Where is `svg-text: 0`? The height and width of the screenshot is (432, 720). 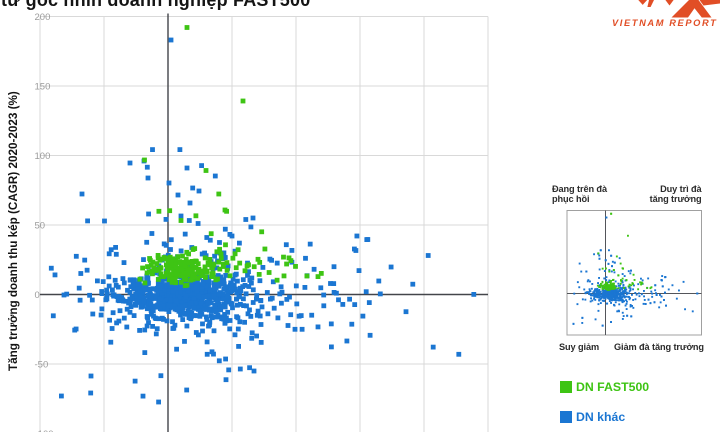 svg-text: 0 is located at coordinates (37, 295).